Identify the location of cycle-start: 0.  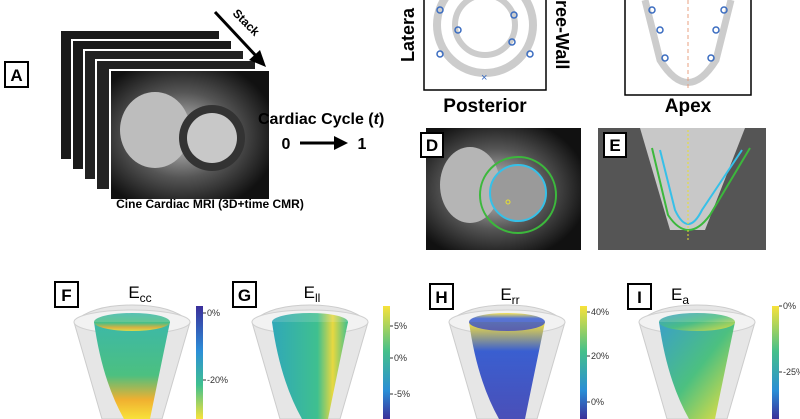
(286, 144).